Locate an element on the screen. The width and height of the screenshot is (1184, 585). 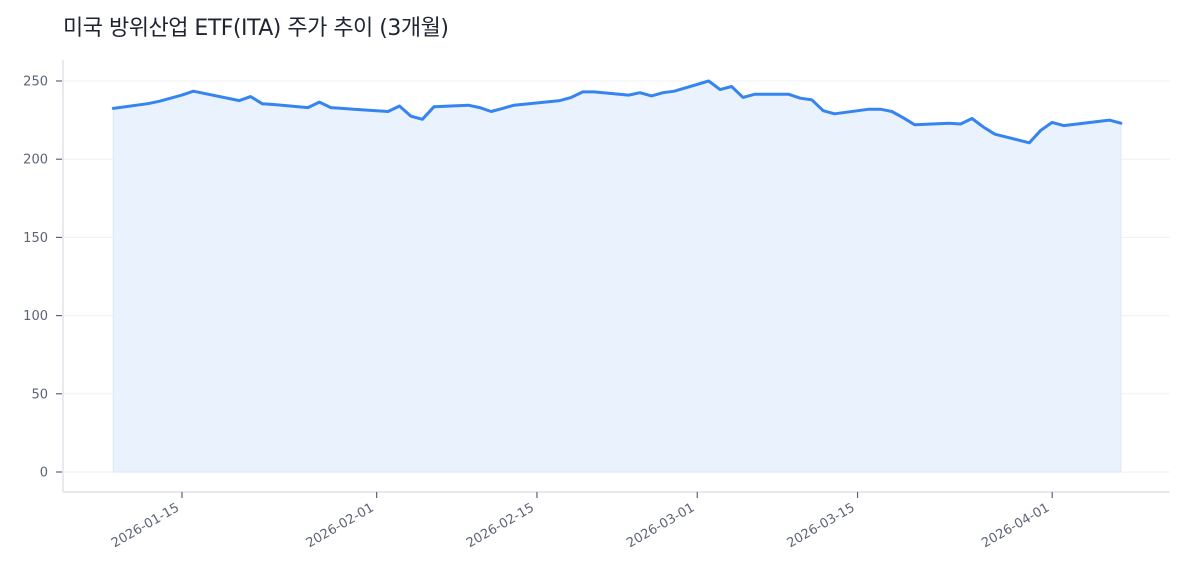
x-tick-label: 2026-03-15 is located at coordinates (821, 525).